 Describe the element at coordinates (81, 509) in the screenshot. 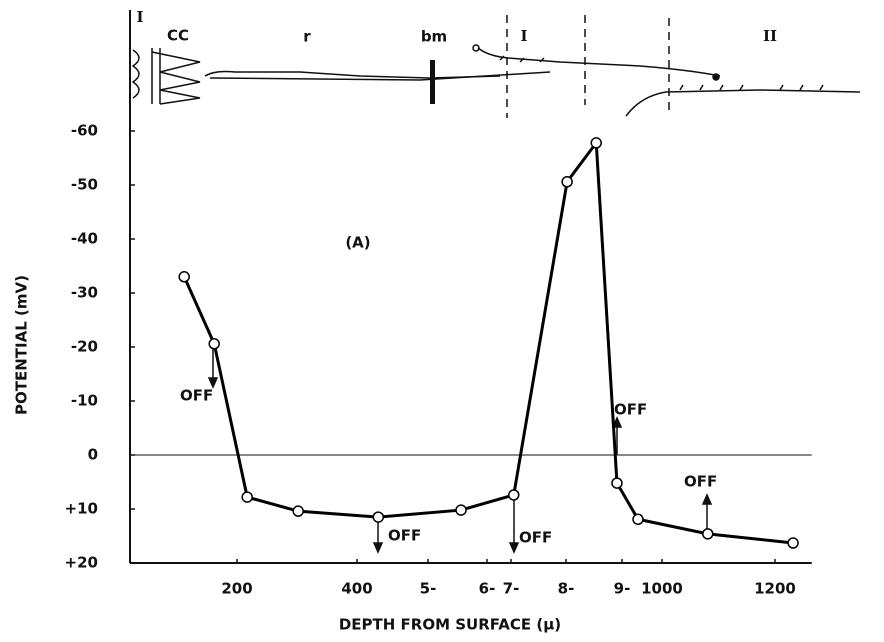

I see `y-tick-label: +10` at that location.